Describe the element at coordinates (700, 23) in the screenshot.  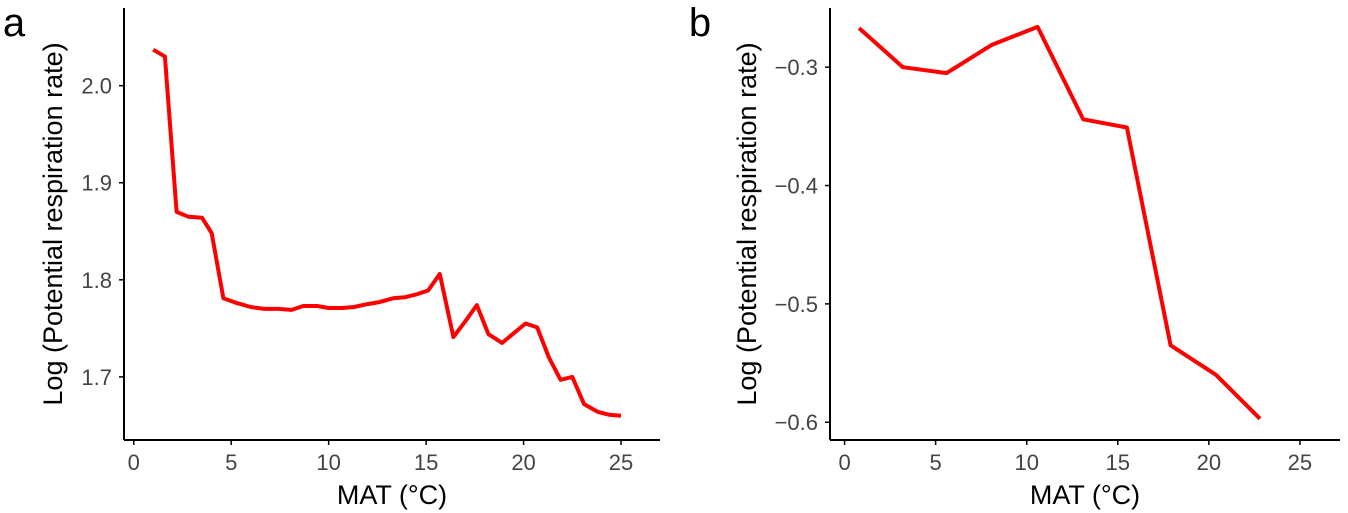
I see `panel-label: b` at that location.